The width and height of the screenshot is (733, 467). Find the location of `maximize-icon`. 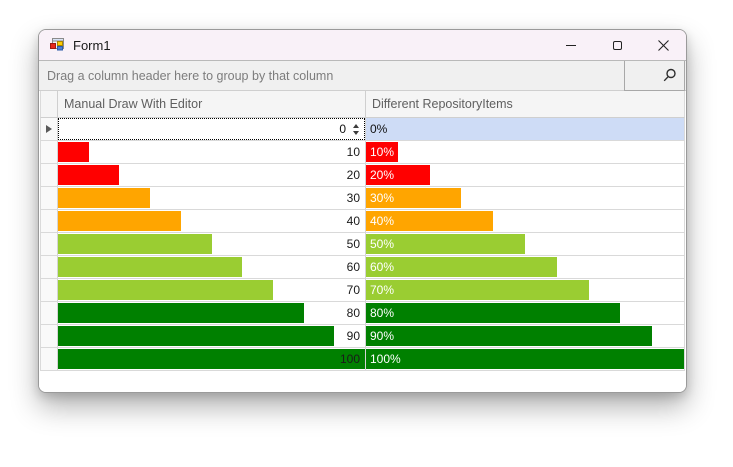

maximize-icon is located at coordinates (617, 45).